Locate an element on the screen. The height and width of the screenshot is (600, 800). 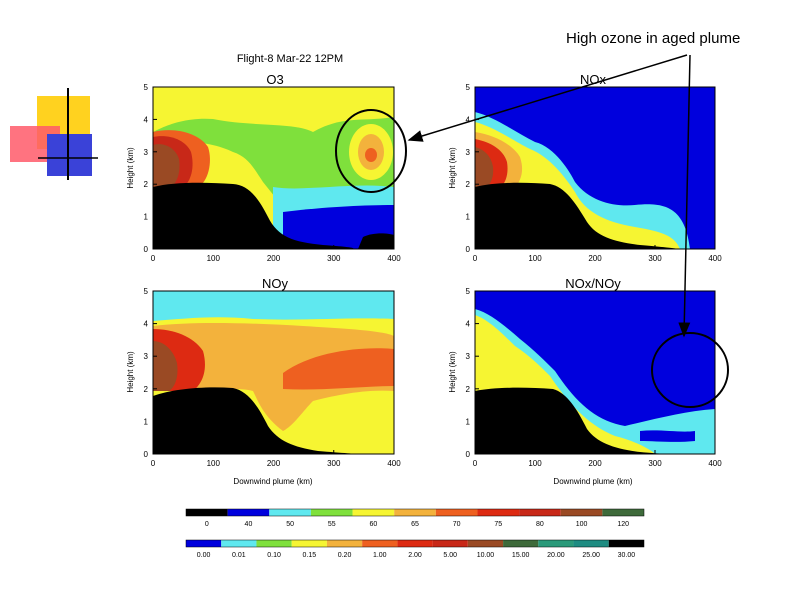
colorbar-label: 1.00 is located at coordinates (380, 555).